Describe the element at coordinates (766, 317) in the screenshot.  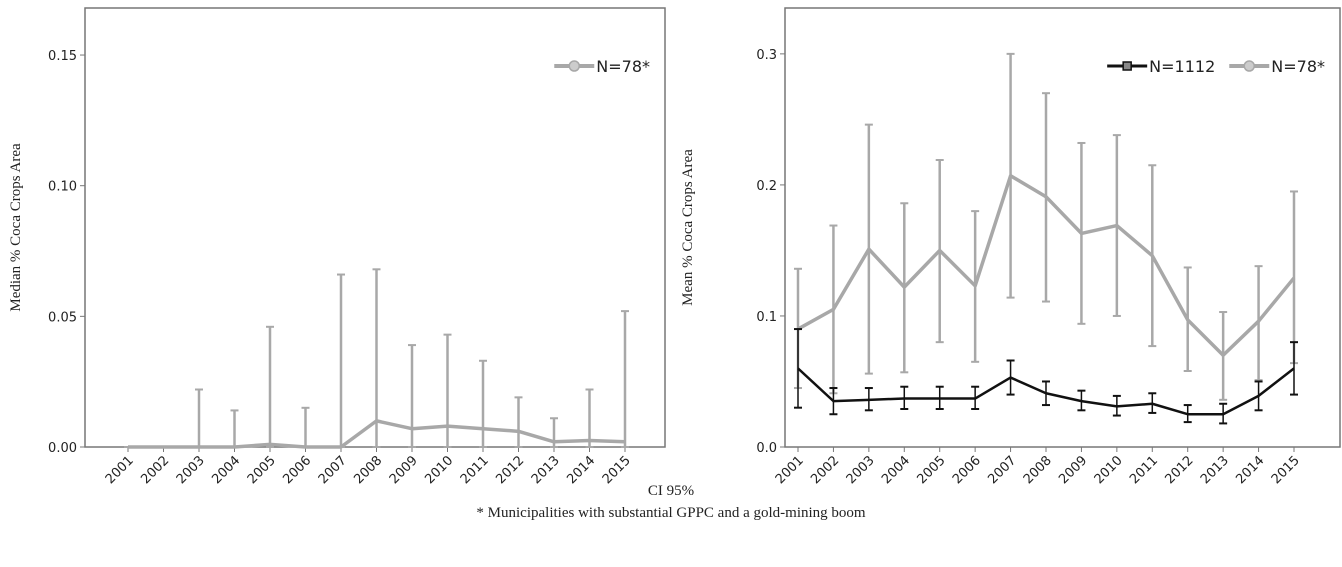
I see `y-tick-label: 0.1` at that location.